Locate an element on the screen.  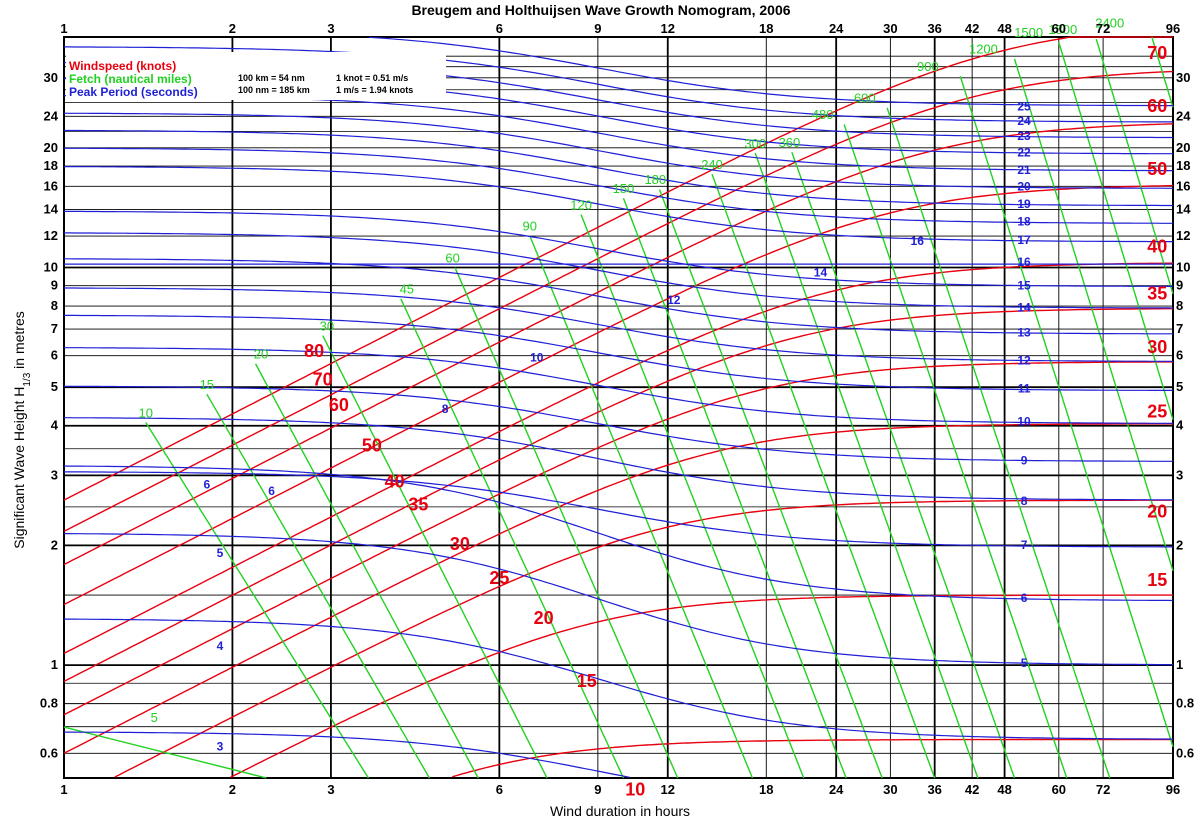
y-tick-label-right: 9 is located at coordinates (1179, 285).